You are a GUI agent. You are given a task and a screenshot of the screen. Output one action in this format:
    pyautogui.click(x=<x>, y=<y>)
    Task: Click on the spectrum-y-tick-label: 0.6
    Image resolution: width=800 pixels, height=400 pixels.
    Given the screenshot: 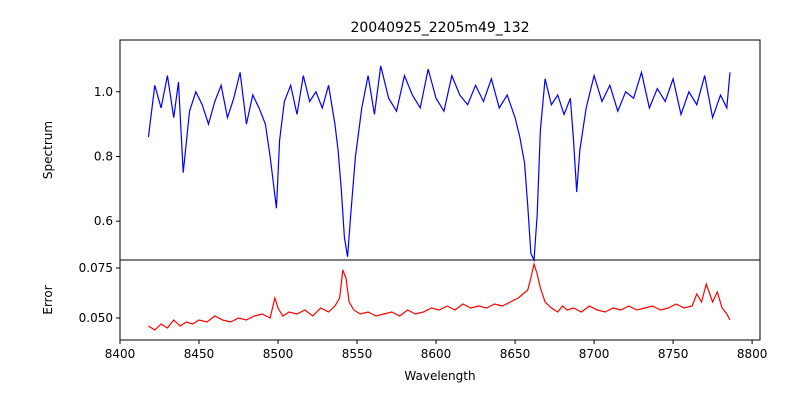 What is the action you would take?
    pyautogui.click(x=103, y=221)
    